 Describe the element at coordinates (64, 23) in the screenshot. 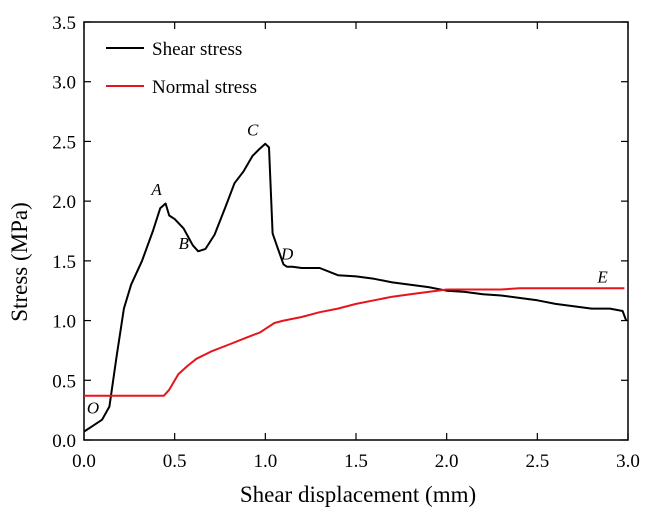

I see `y-tick-label: 3.5` at that location.